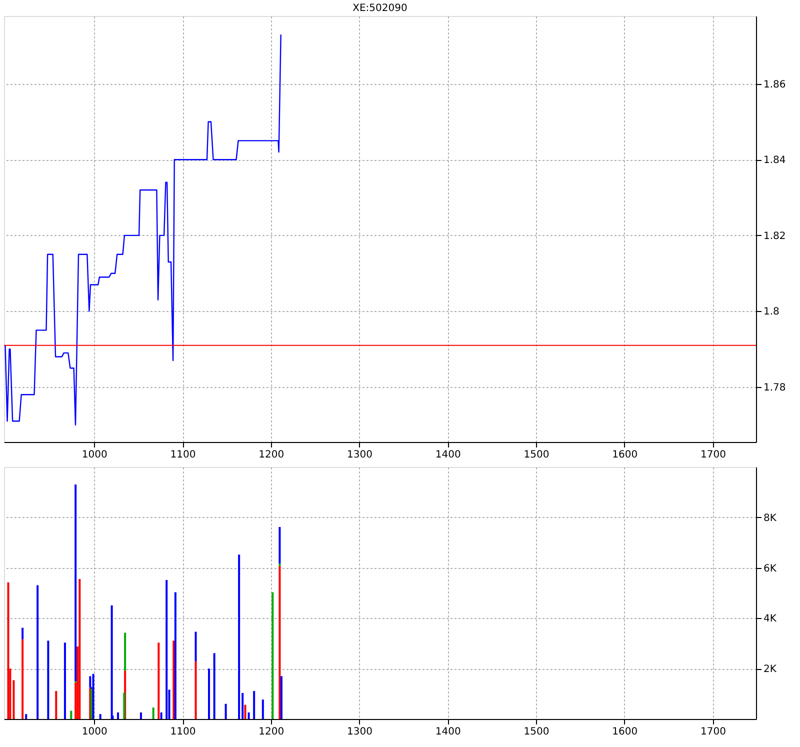 The image size is (800, 747). Describe the element at coordinates (380, 8) in the screenshot. I see `chart-title: XE:502090` at that location.